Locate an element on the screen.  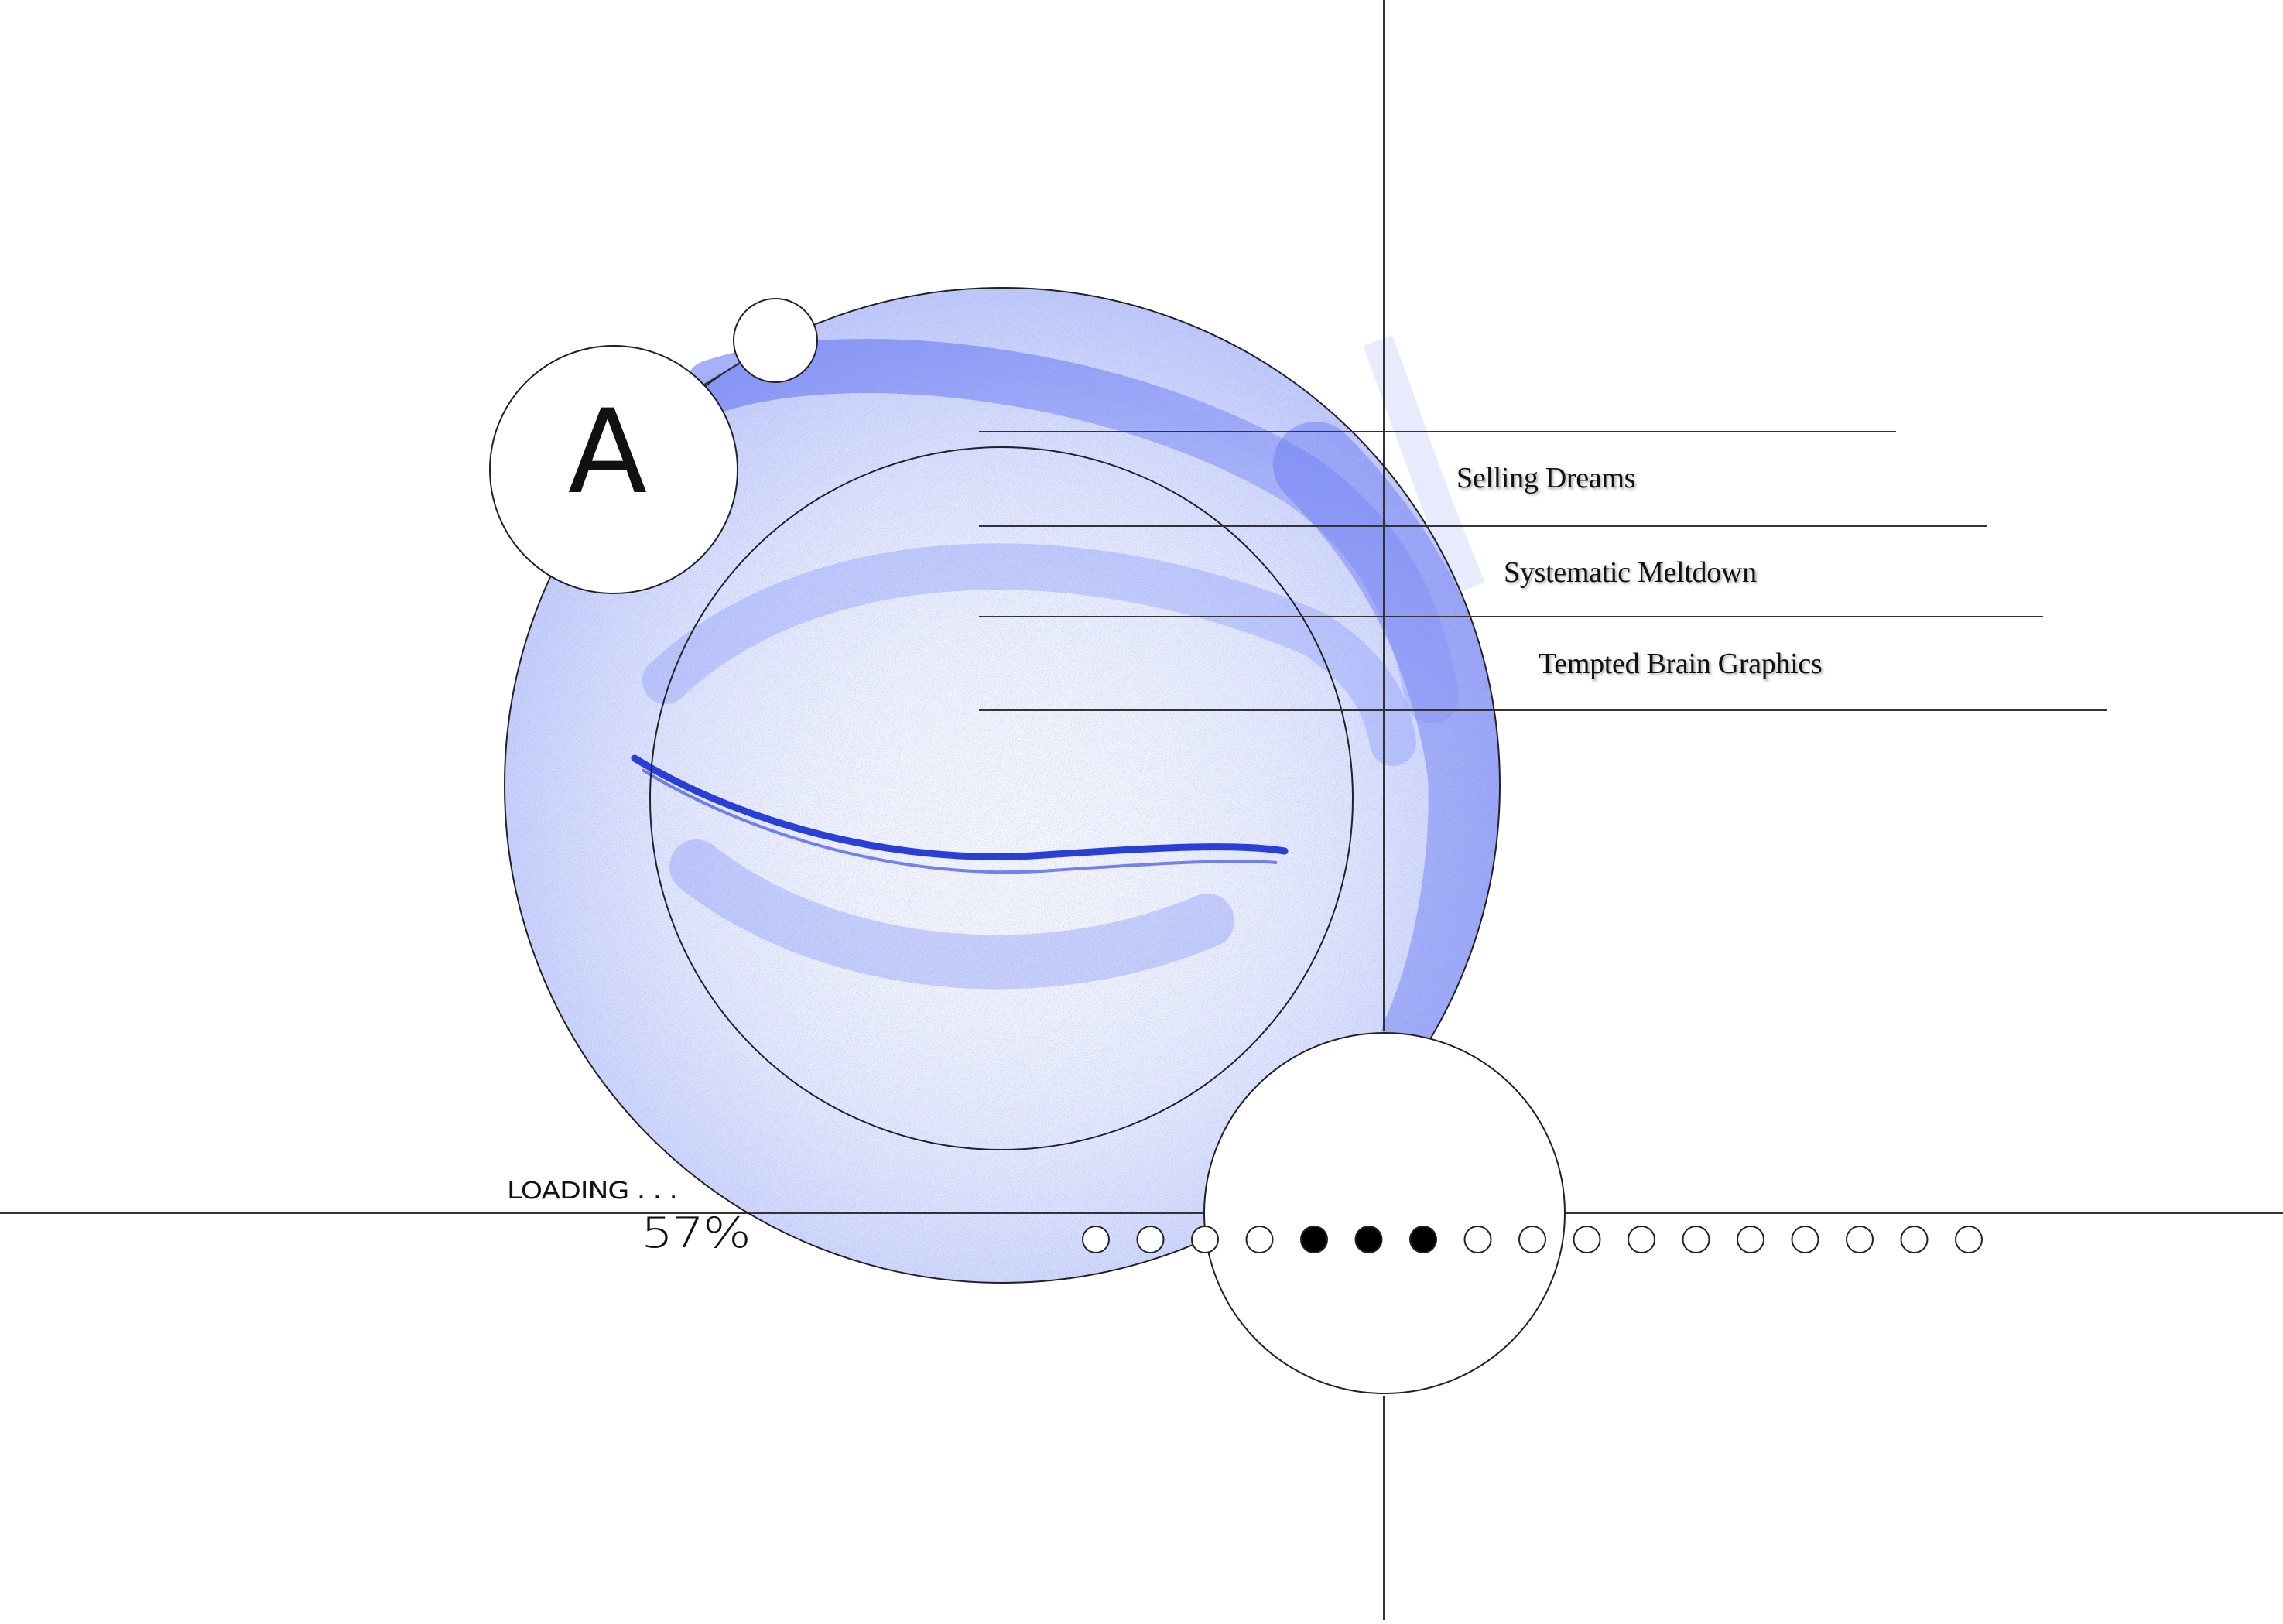
small-orbit-circle is located at coordinates (775, 340).